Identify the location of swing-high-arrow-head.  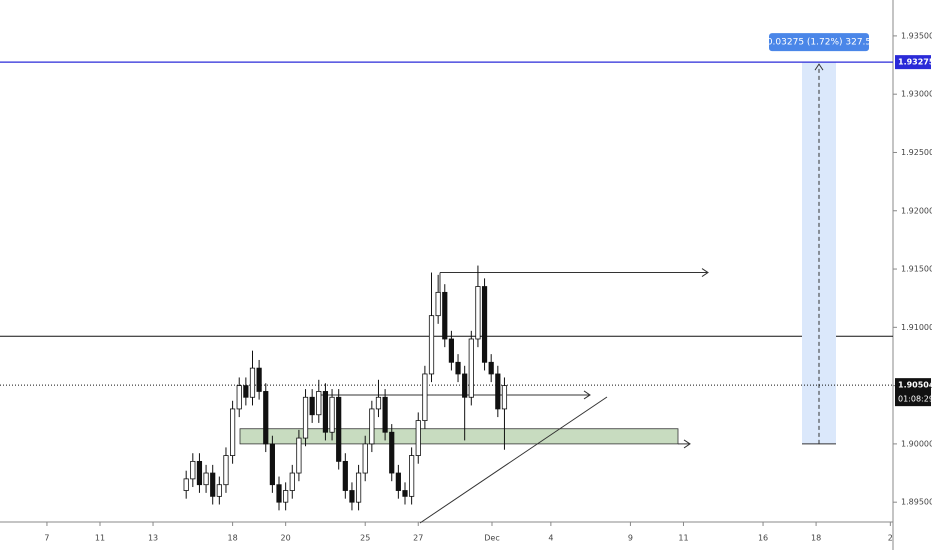
(705, 272).